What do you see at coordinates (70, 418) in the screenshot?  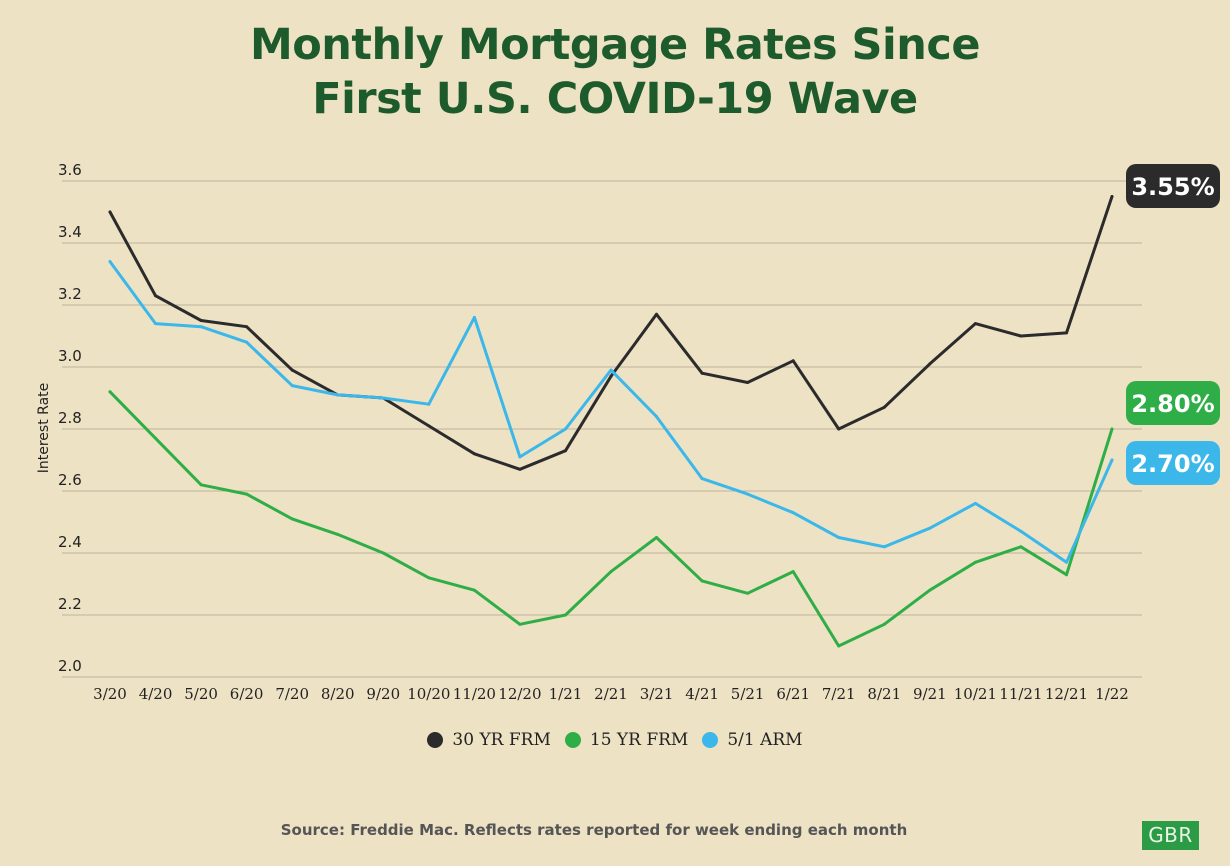 I see `y-axis-ticks: 3.6 3.4 3.2 3.0 2.8 2.6 2.4 2.2 2.0` at bounding box center [70, 418].